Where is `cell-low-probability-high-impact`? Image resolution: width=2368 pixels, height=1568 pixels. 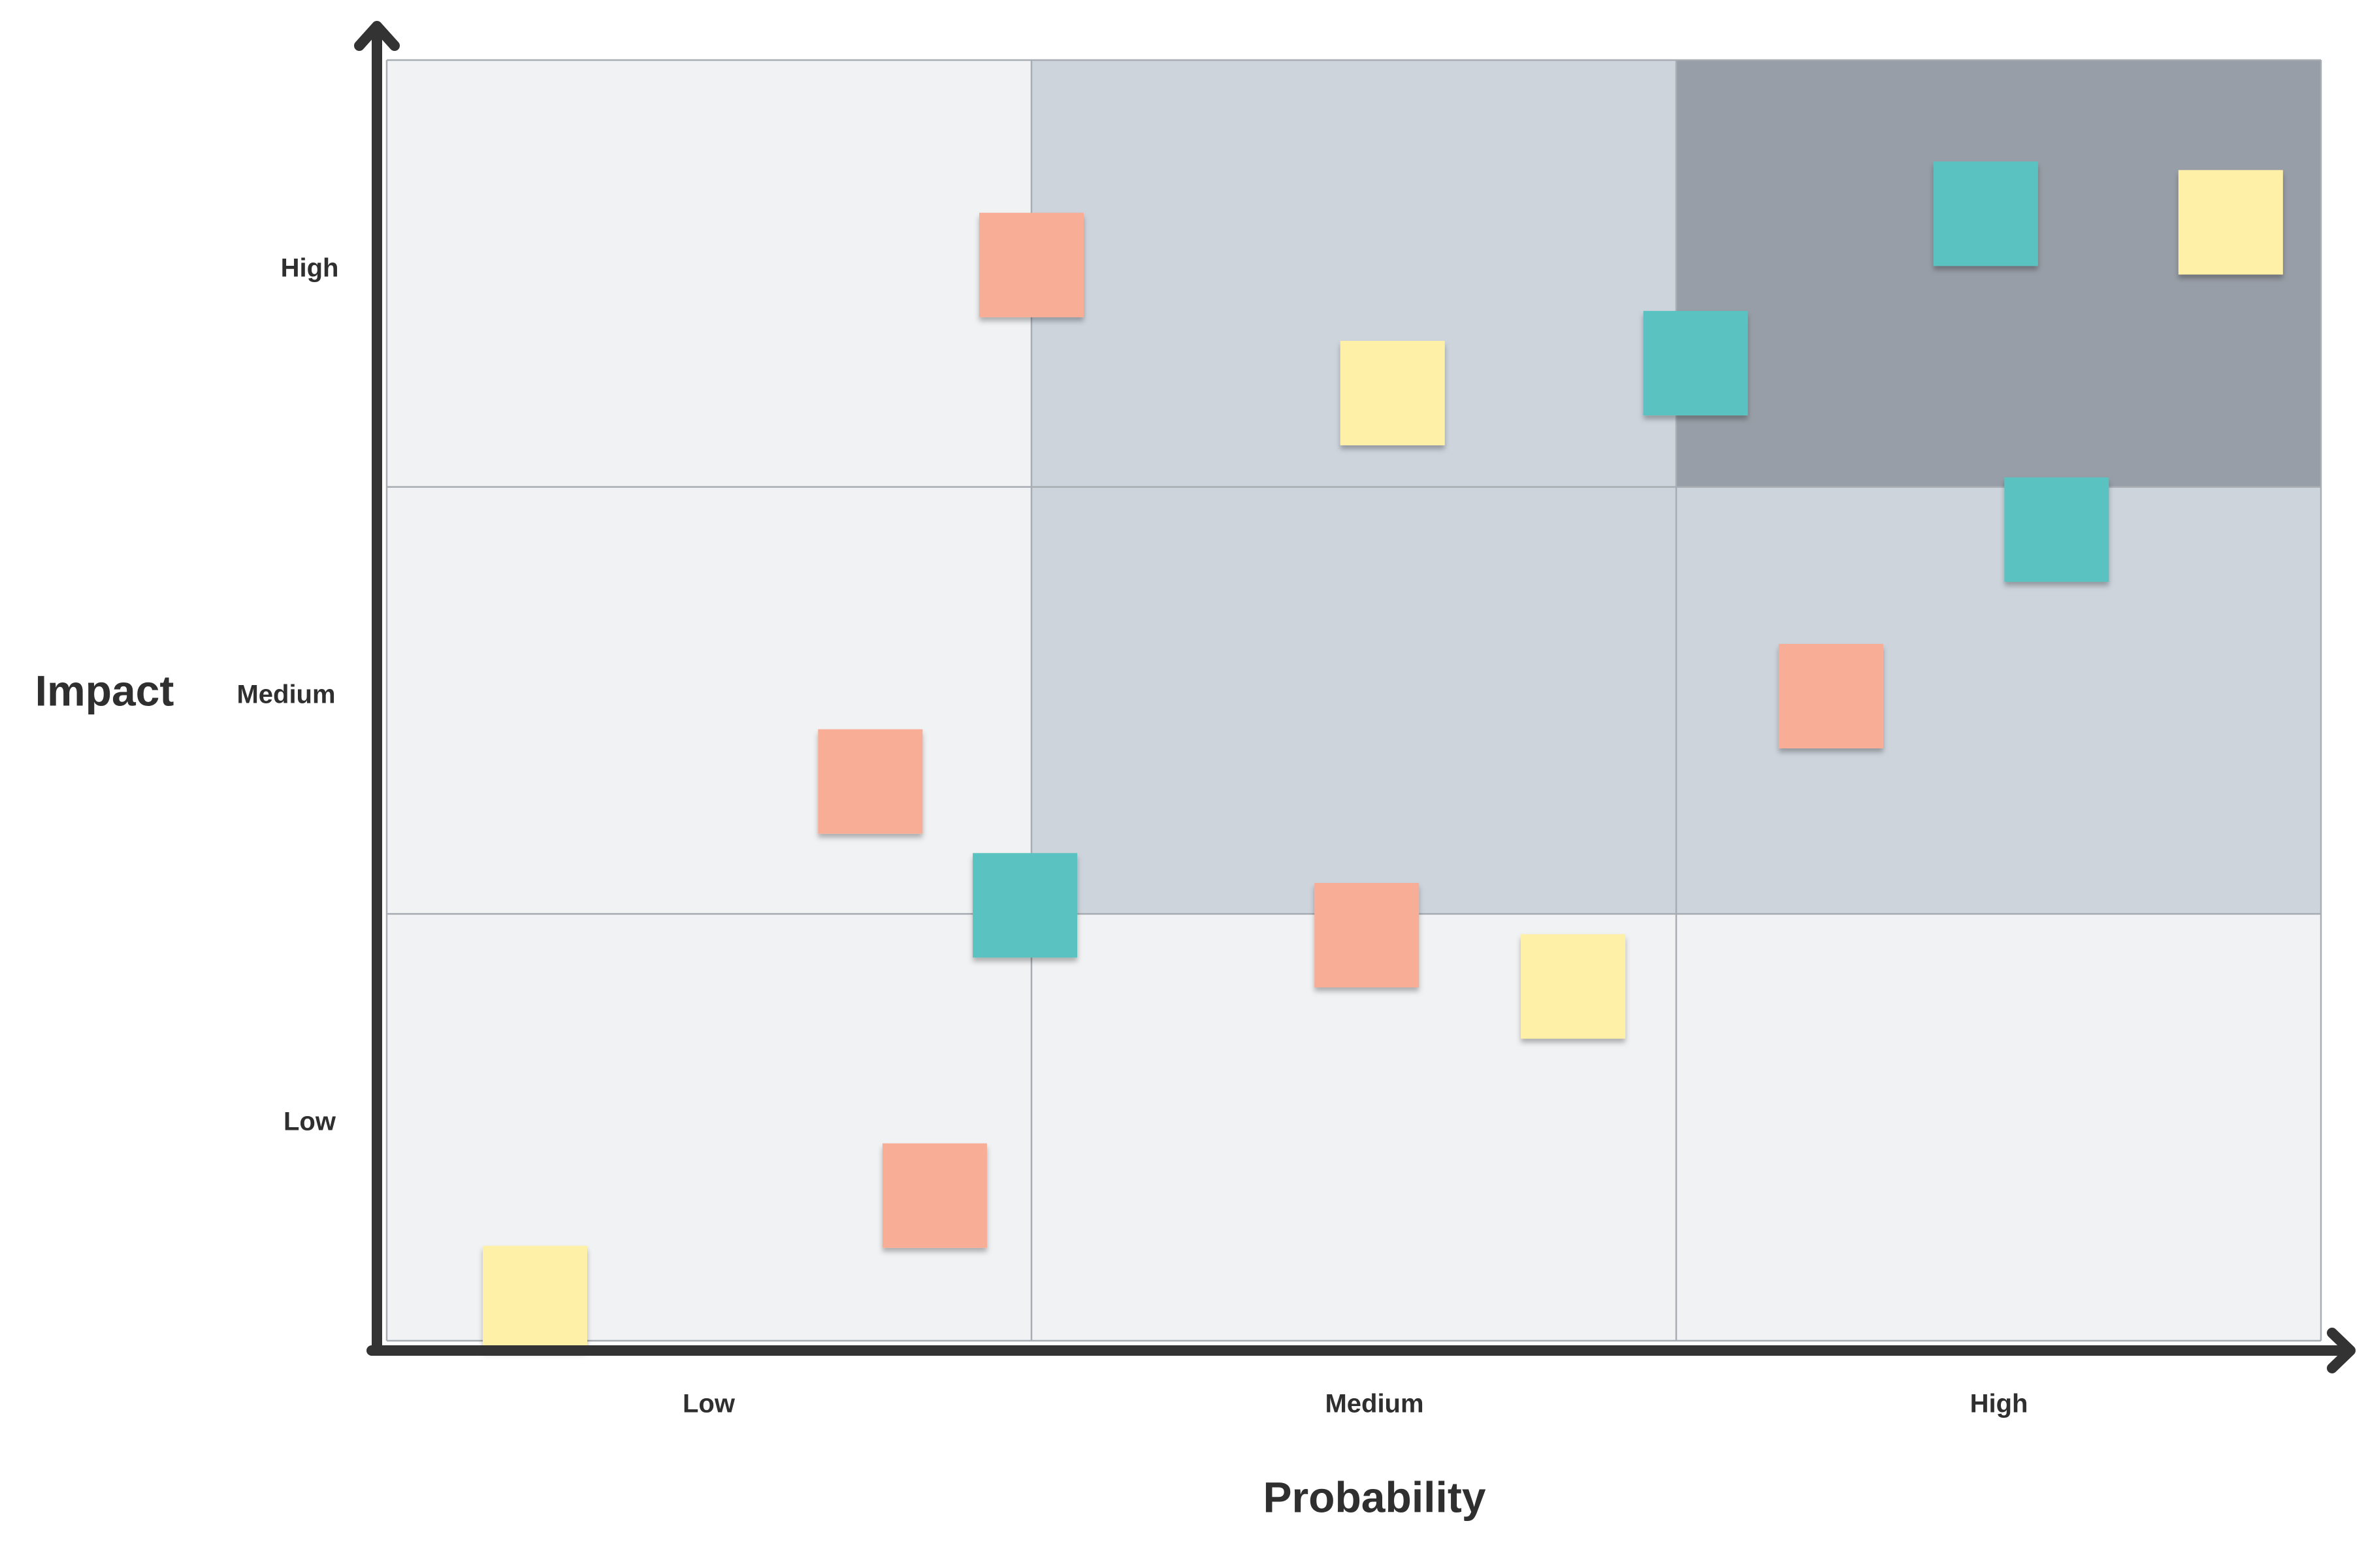
cell-low-probability-high-impact is located at coordinates (709, 273).